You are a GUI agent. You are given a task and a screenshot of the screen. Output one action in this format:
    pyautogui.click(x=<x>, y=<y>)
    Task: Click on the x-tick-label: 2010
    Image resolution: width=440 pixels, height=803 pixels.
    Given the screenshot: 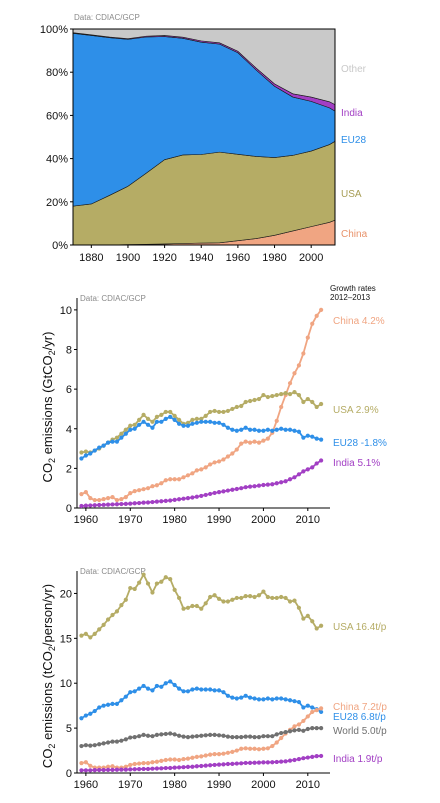 What is the action you would take?
    pyautogui.click(x=308, y=520)
    